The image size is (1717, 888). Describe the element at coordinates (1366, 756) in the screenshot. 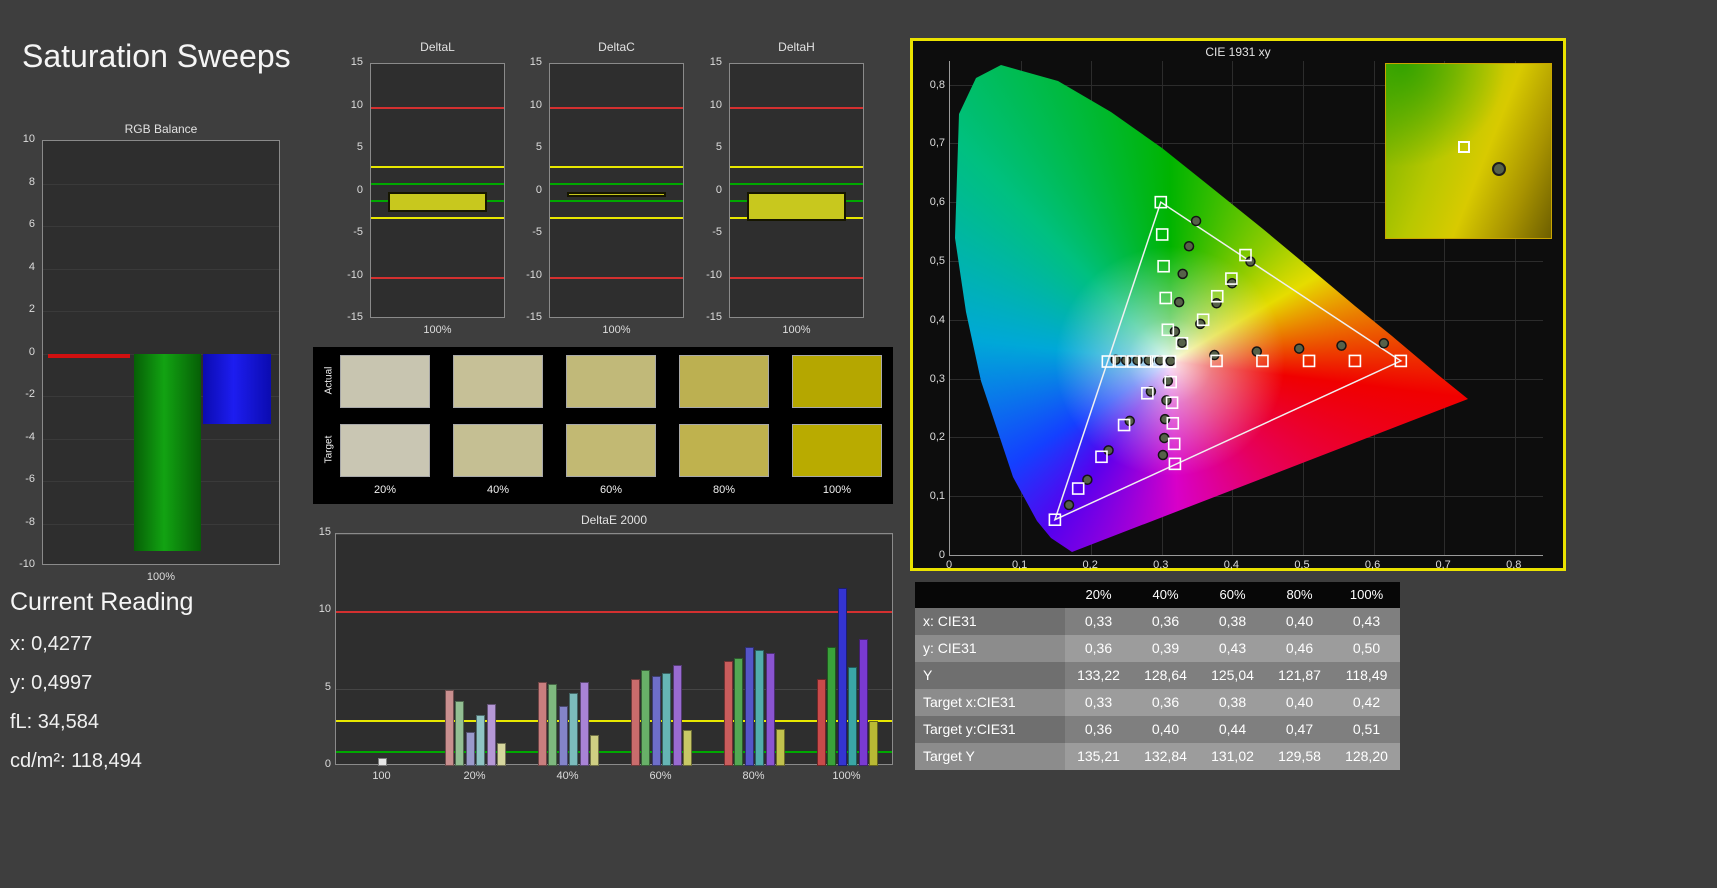

I see `table-value-cell: 128,20` at that location.